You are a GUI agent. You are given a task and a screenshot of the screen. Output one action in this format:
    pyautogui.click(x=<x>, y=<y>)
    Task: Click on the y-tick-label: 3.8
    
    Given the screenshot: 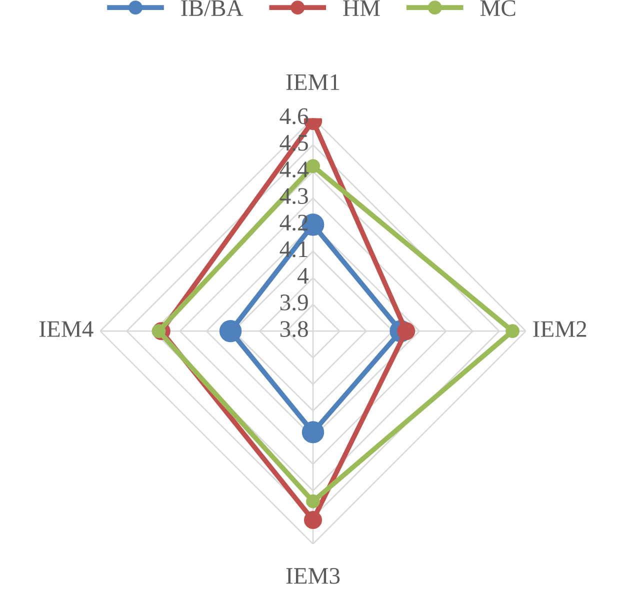 What is the action you would take?
    pyautogui.click(x=294, y=329)
    